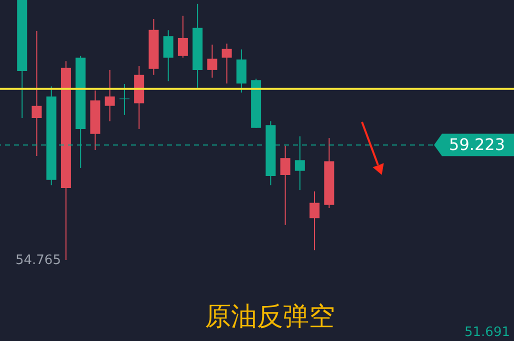 The width and height of the screenshot is (514, 341). What do you see at coordinates (477, 144) in the screenshot?
I see `text: 59.223` at bounding box center [477, 144].